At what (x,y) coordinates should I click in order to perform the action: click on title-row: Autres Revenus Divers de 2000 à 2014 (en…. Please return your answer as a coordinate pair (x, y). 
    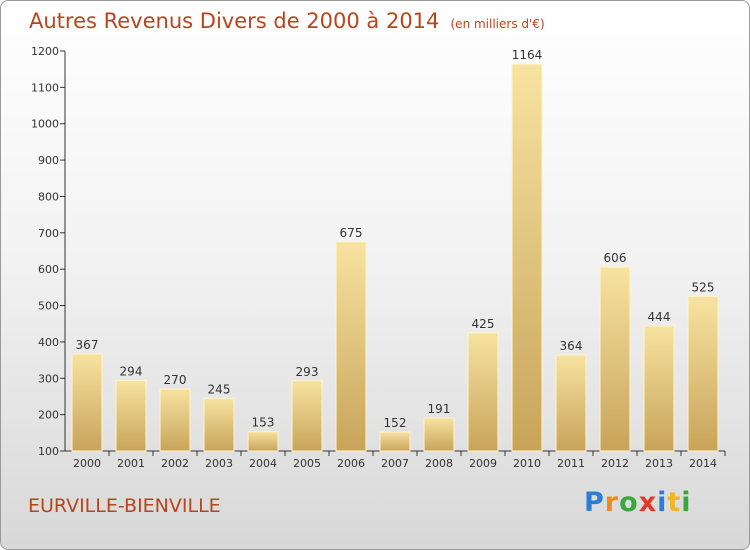
    Looking at the image, I should click on (287, 21).